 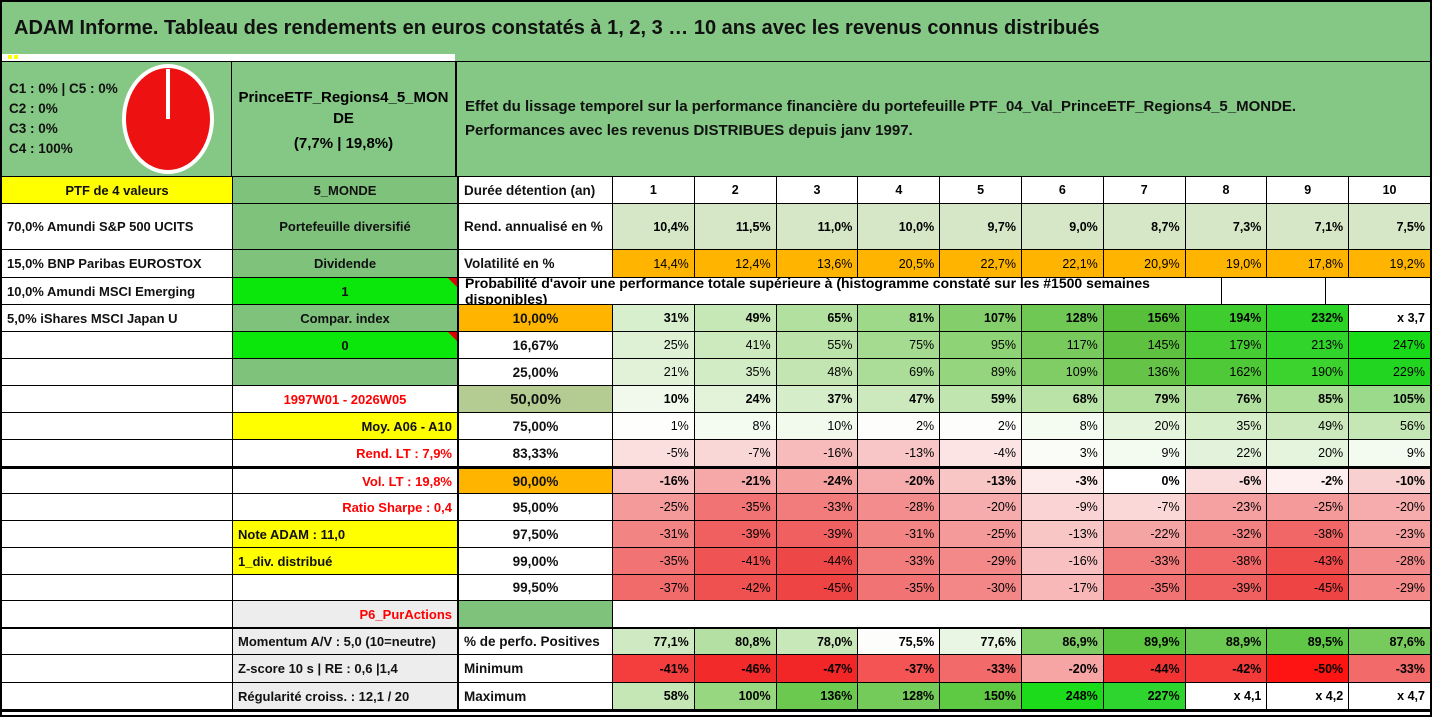 I want to click on heat-cell: 2, so click(x=734, y=190).